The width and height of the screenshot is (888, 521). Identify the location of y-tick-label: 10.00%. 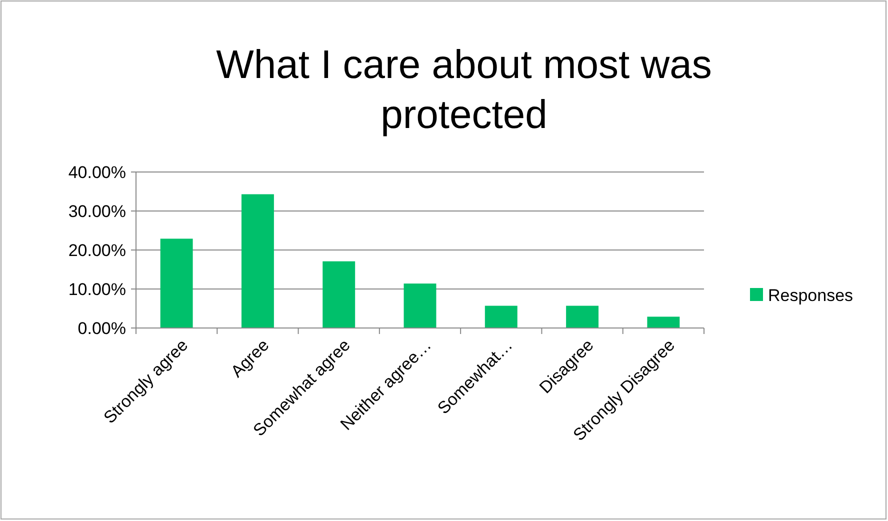
(97, 289).